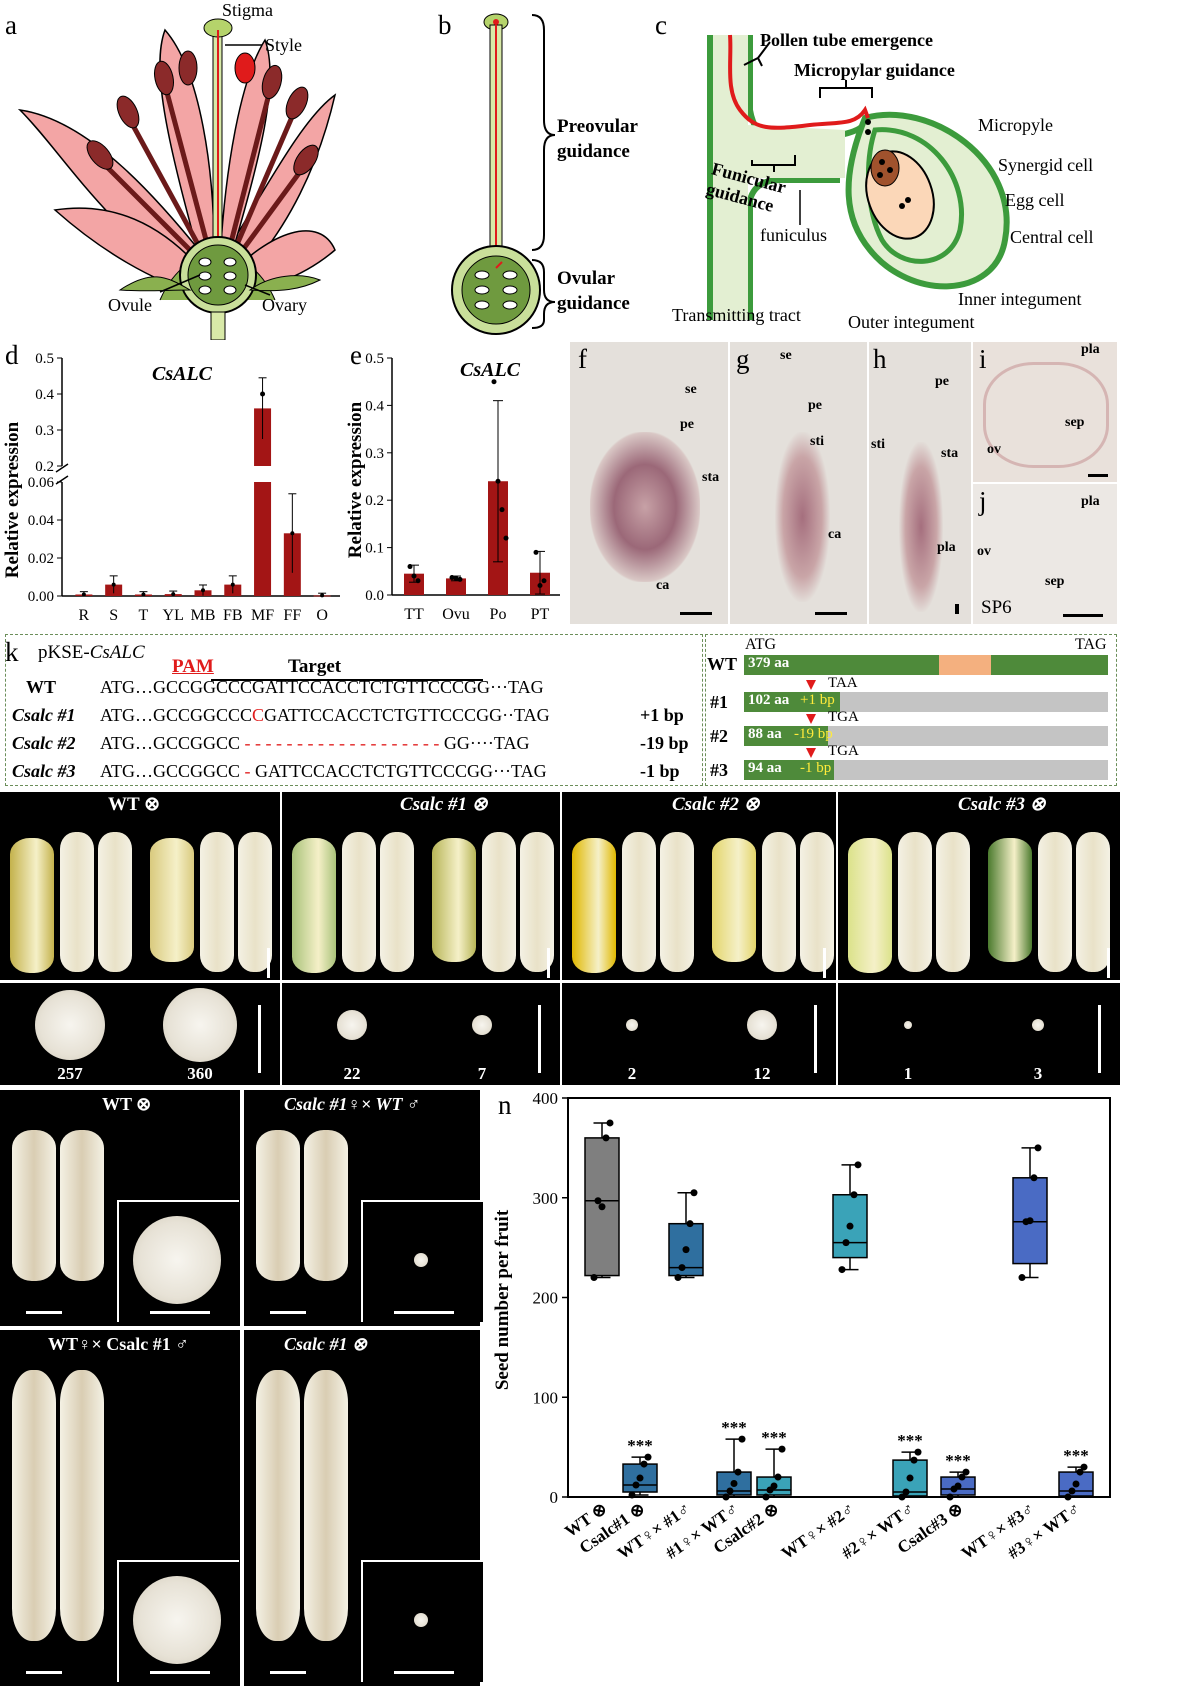 Image resolution: width=1200 pixels, height=1688 pixels. Describe the element at coordinates (62, 468) in the screenshot. I see `axis-break-mark` at that location.